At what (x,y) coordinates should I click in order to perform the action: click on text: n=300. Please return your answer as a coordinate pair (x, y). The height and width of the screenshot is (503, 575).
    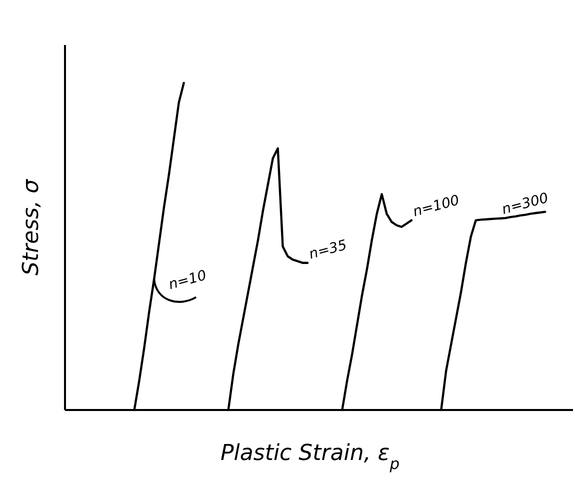
    Looking at the image, I should click on (525, 204).